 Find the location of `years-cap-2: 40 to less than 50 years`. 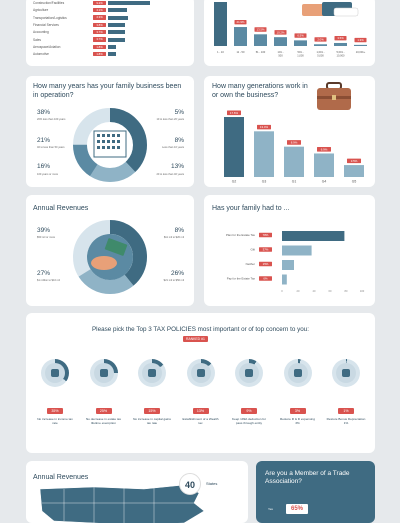

years-cap-2: 40 to less than 50 years is located at coordinates (51, 147).